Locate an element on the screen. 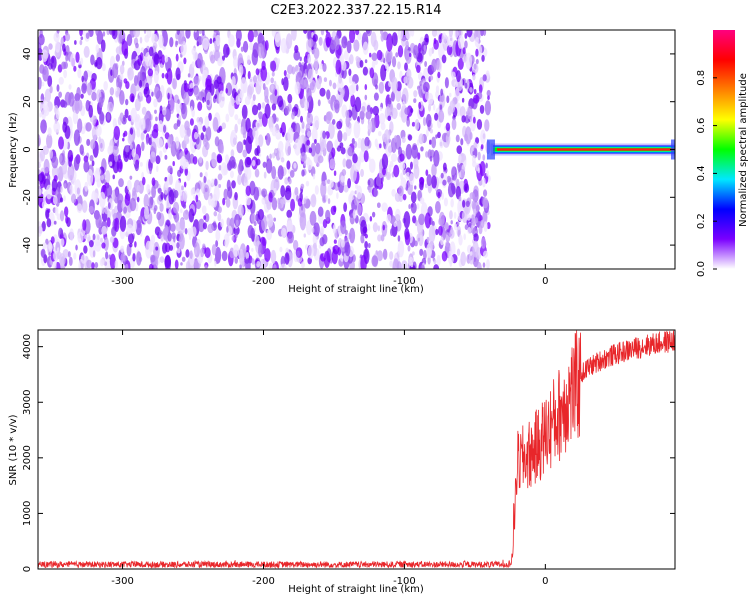  colorbar-tick-label: 0.2 is located at coordinates (701, 221).